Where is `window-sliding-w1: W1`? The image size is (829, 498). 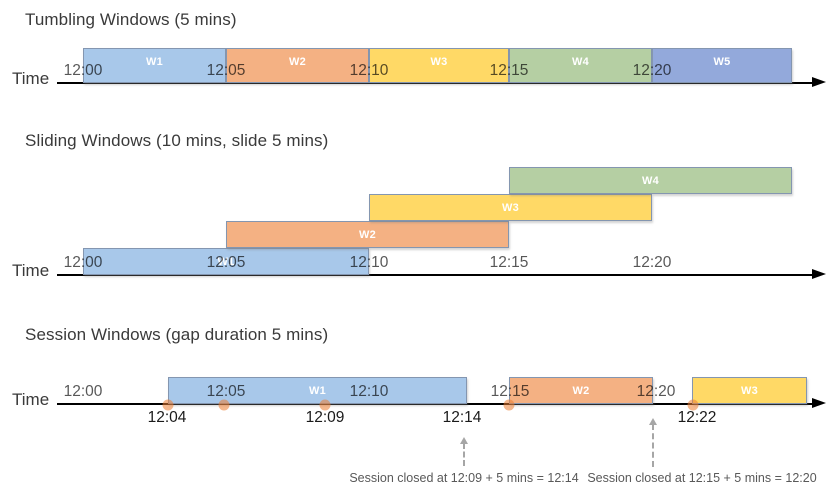
window-sliding-w1: W1 is located at coordinates (226, 261).